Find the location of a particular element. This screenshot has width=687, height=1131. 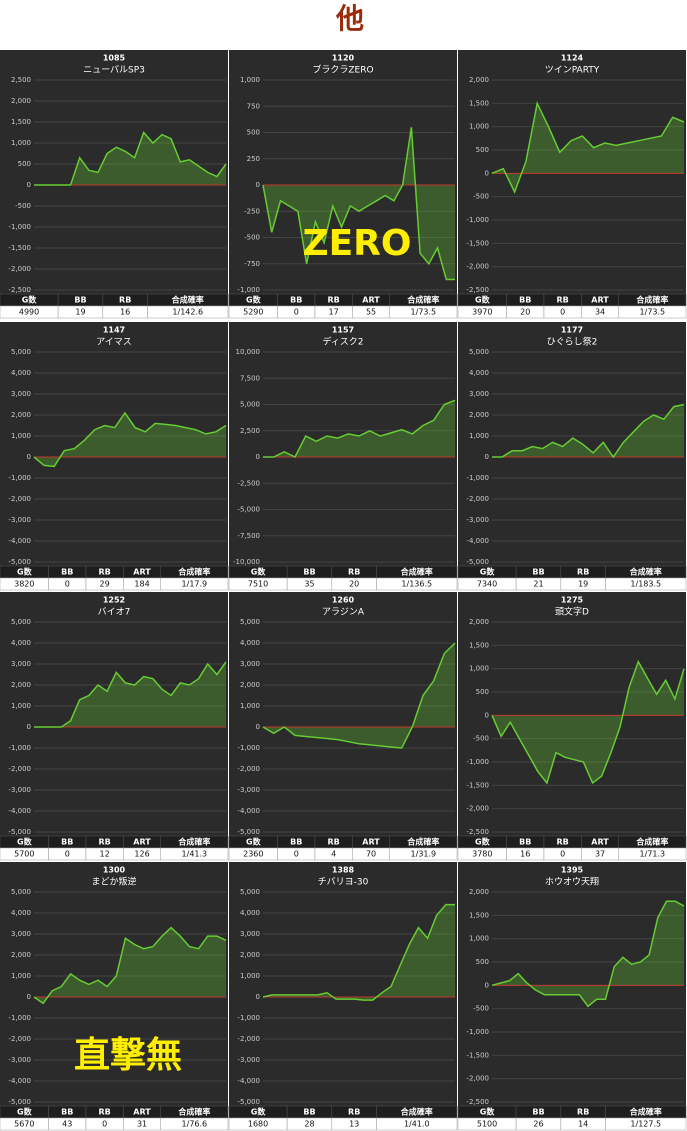

y-tick-label: -4,000 is located at coordinates (248, 1081).